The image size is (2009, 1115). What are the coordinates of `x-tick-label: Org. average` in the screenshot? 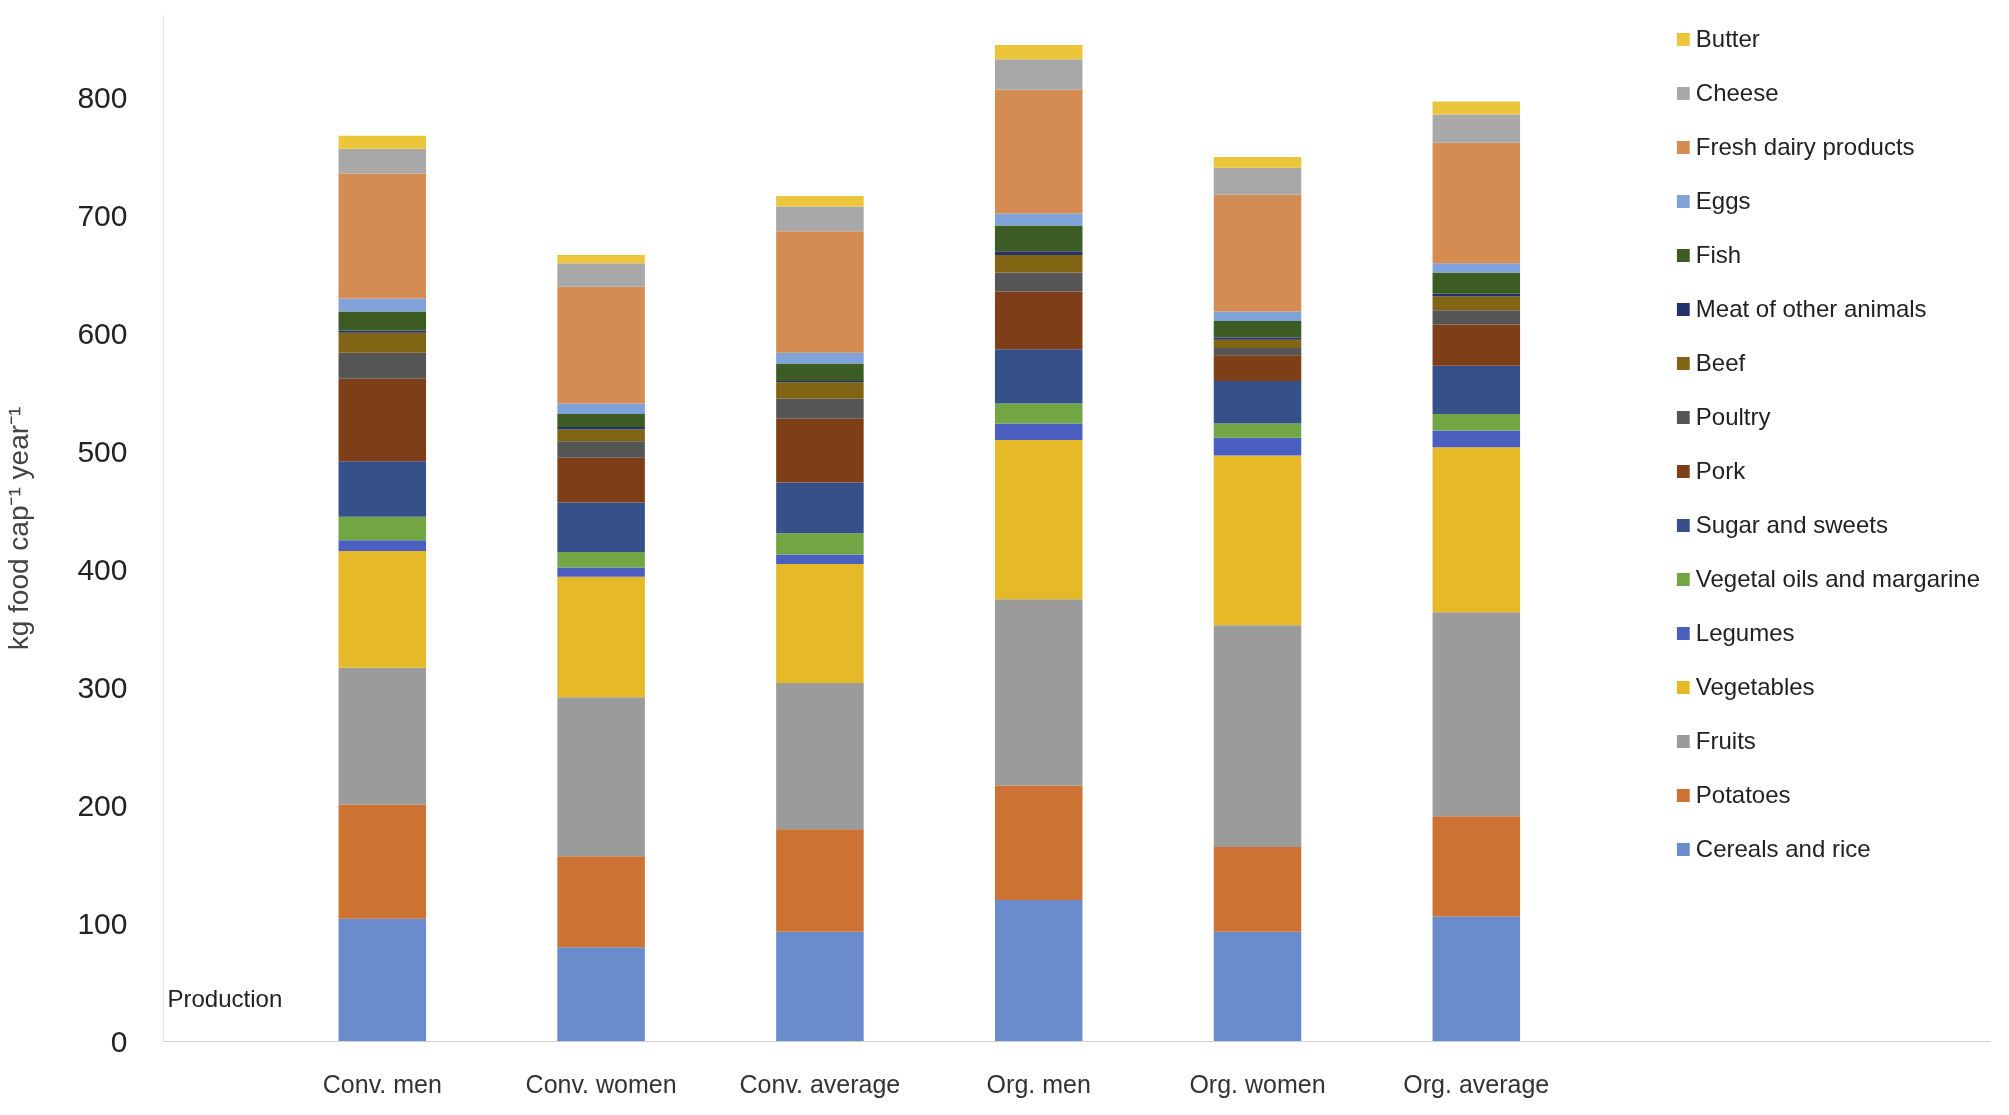 It's located at (1476, 1083).